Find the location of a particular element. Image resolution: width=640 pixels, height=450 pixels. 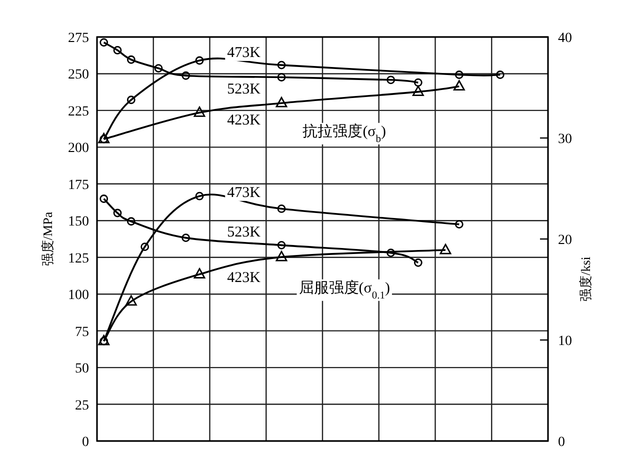

y2-axis-title: 强度/ksi is located at coordinates (585, 279).